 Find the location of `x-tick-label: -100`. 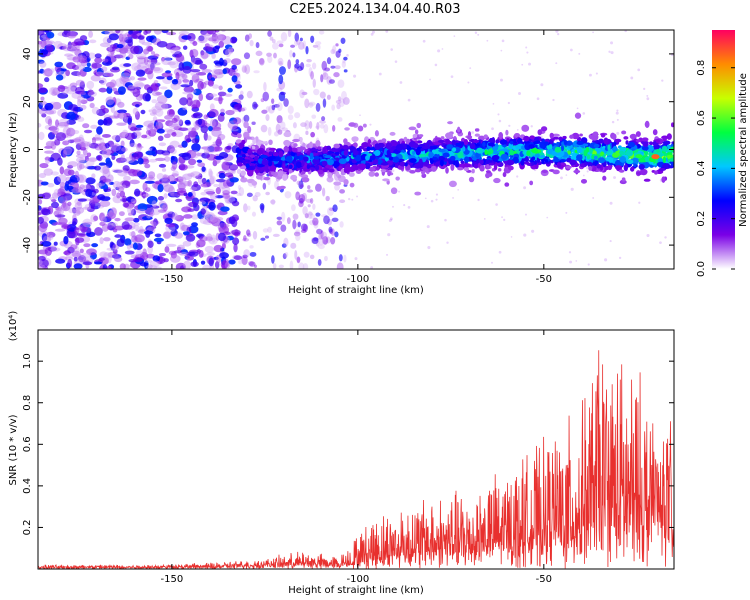

x-tick-label: -100 is located at coordinates (358, 279).